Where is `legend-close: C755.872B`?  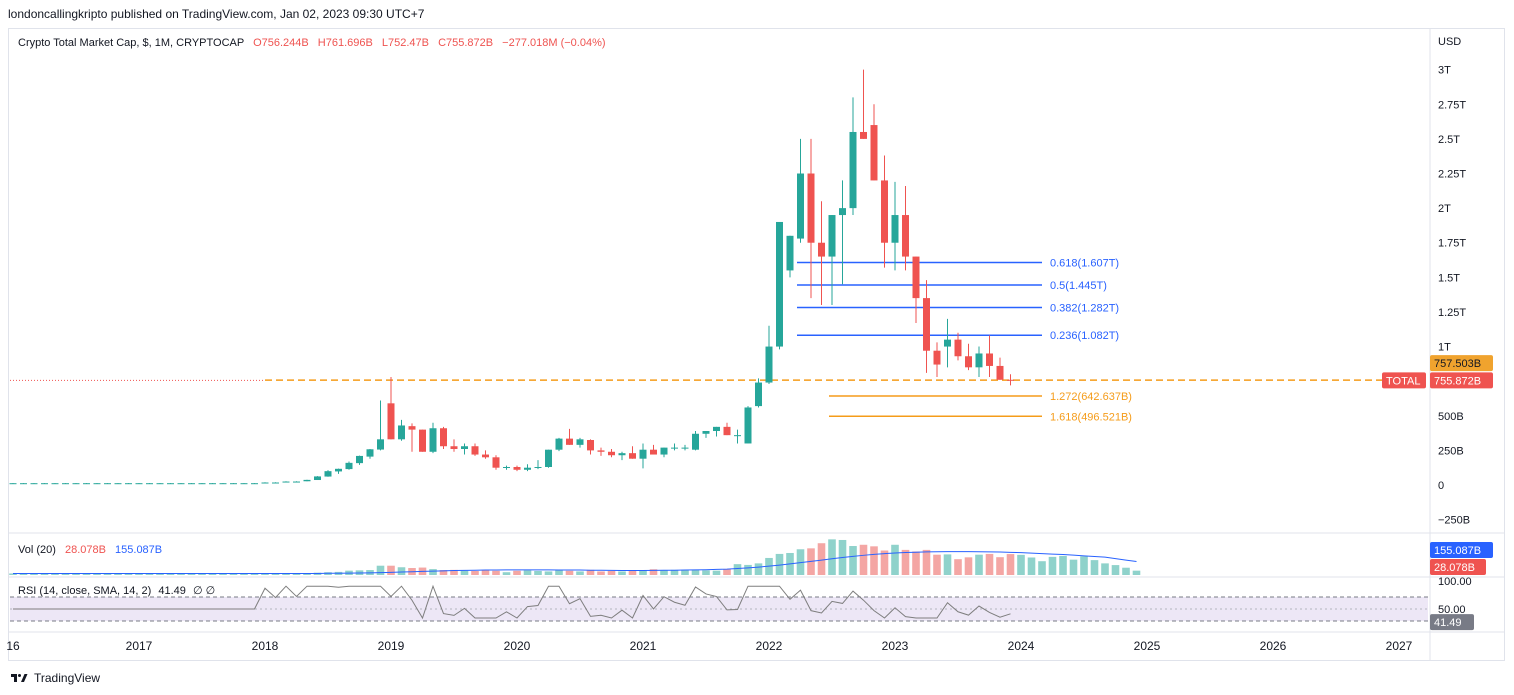
legend-close: C755.872B is located at coordinates (465, 43).